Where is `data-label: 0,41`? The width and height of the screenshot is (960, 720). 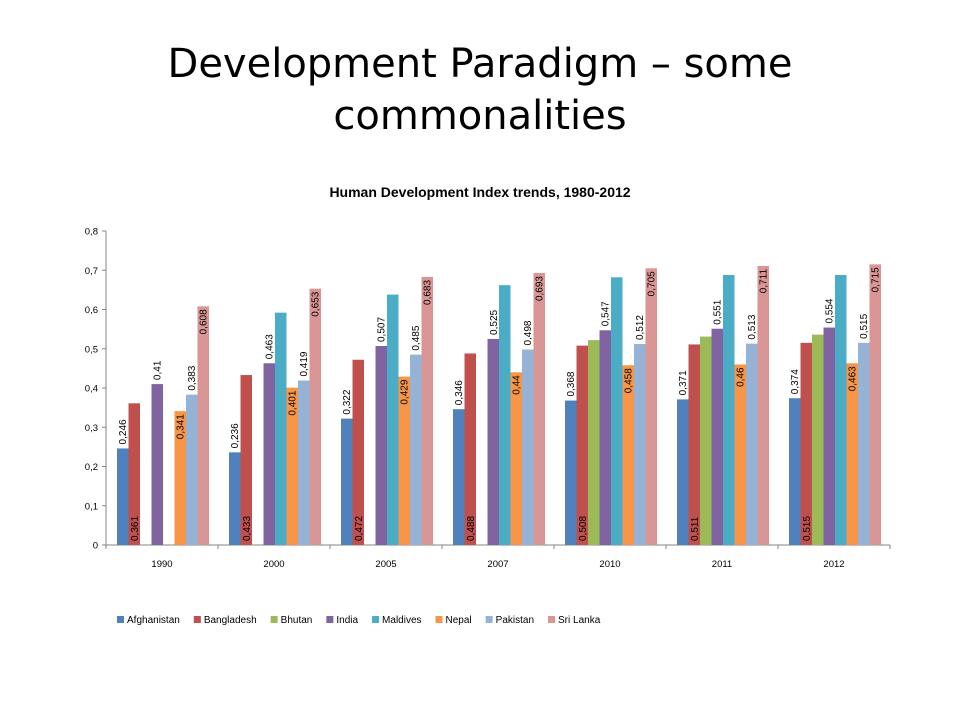
data-label: 0,41 is located at coordinates (158, 370).